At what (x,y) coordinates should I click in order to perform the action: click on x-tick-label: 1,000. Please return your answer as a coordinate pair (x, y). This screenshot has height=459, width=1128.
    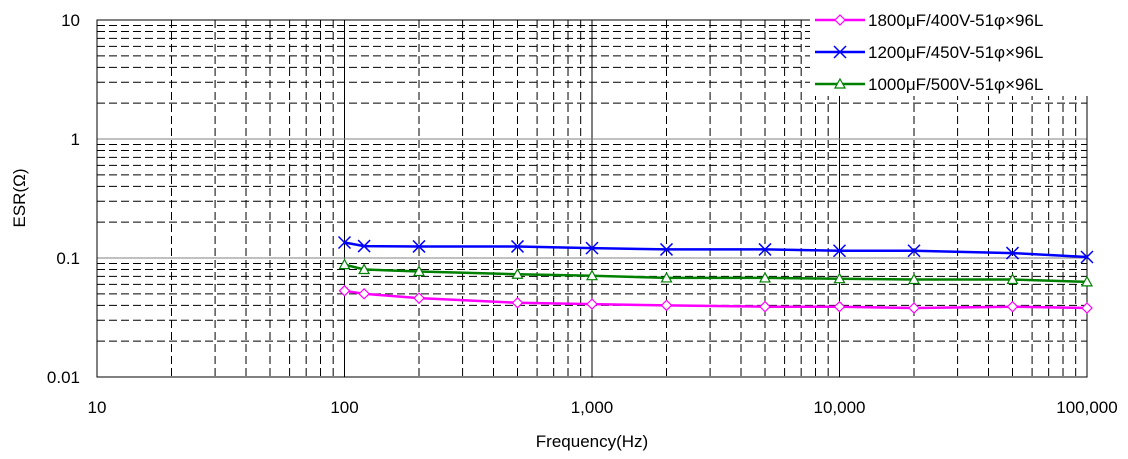
    Looking at the image, I should click on (592, 407).